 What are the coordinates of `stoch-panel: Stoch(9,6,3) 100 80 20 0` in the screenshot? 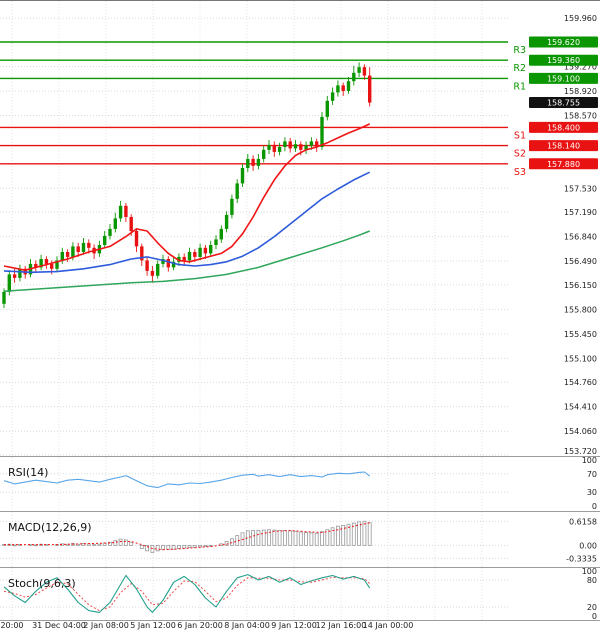 It's located at (300, 594).